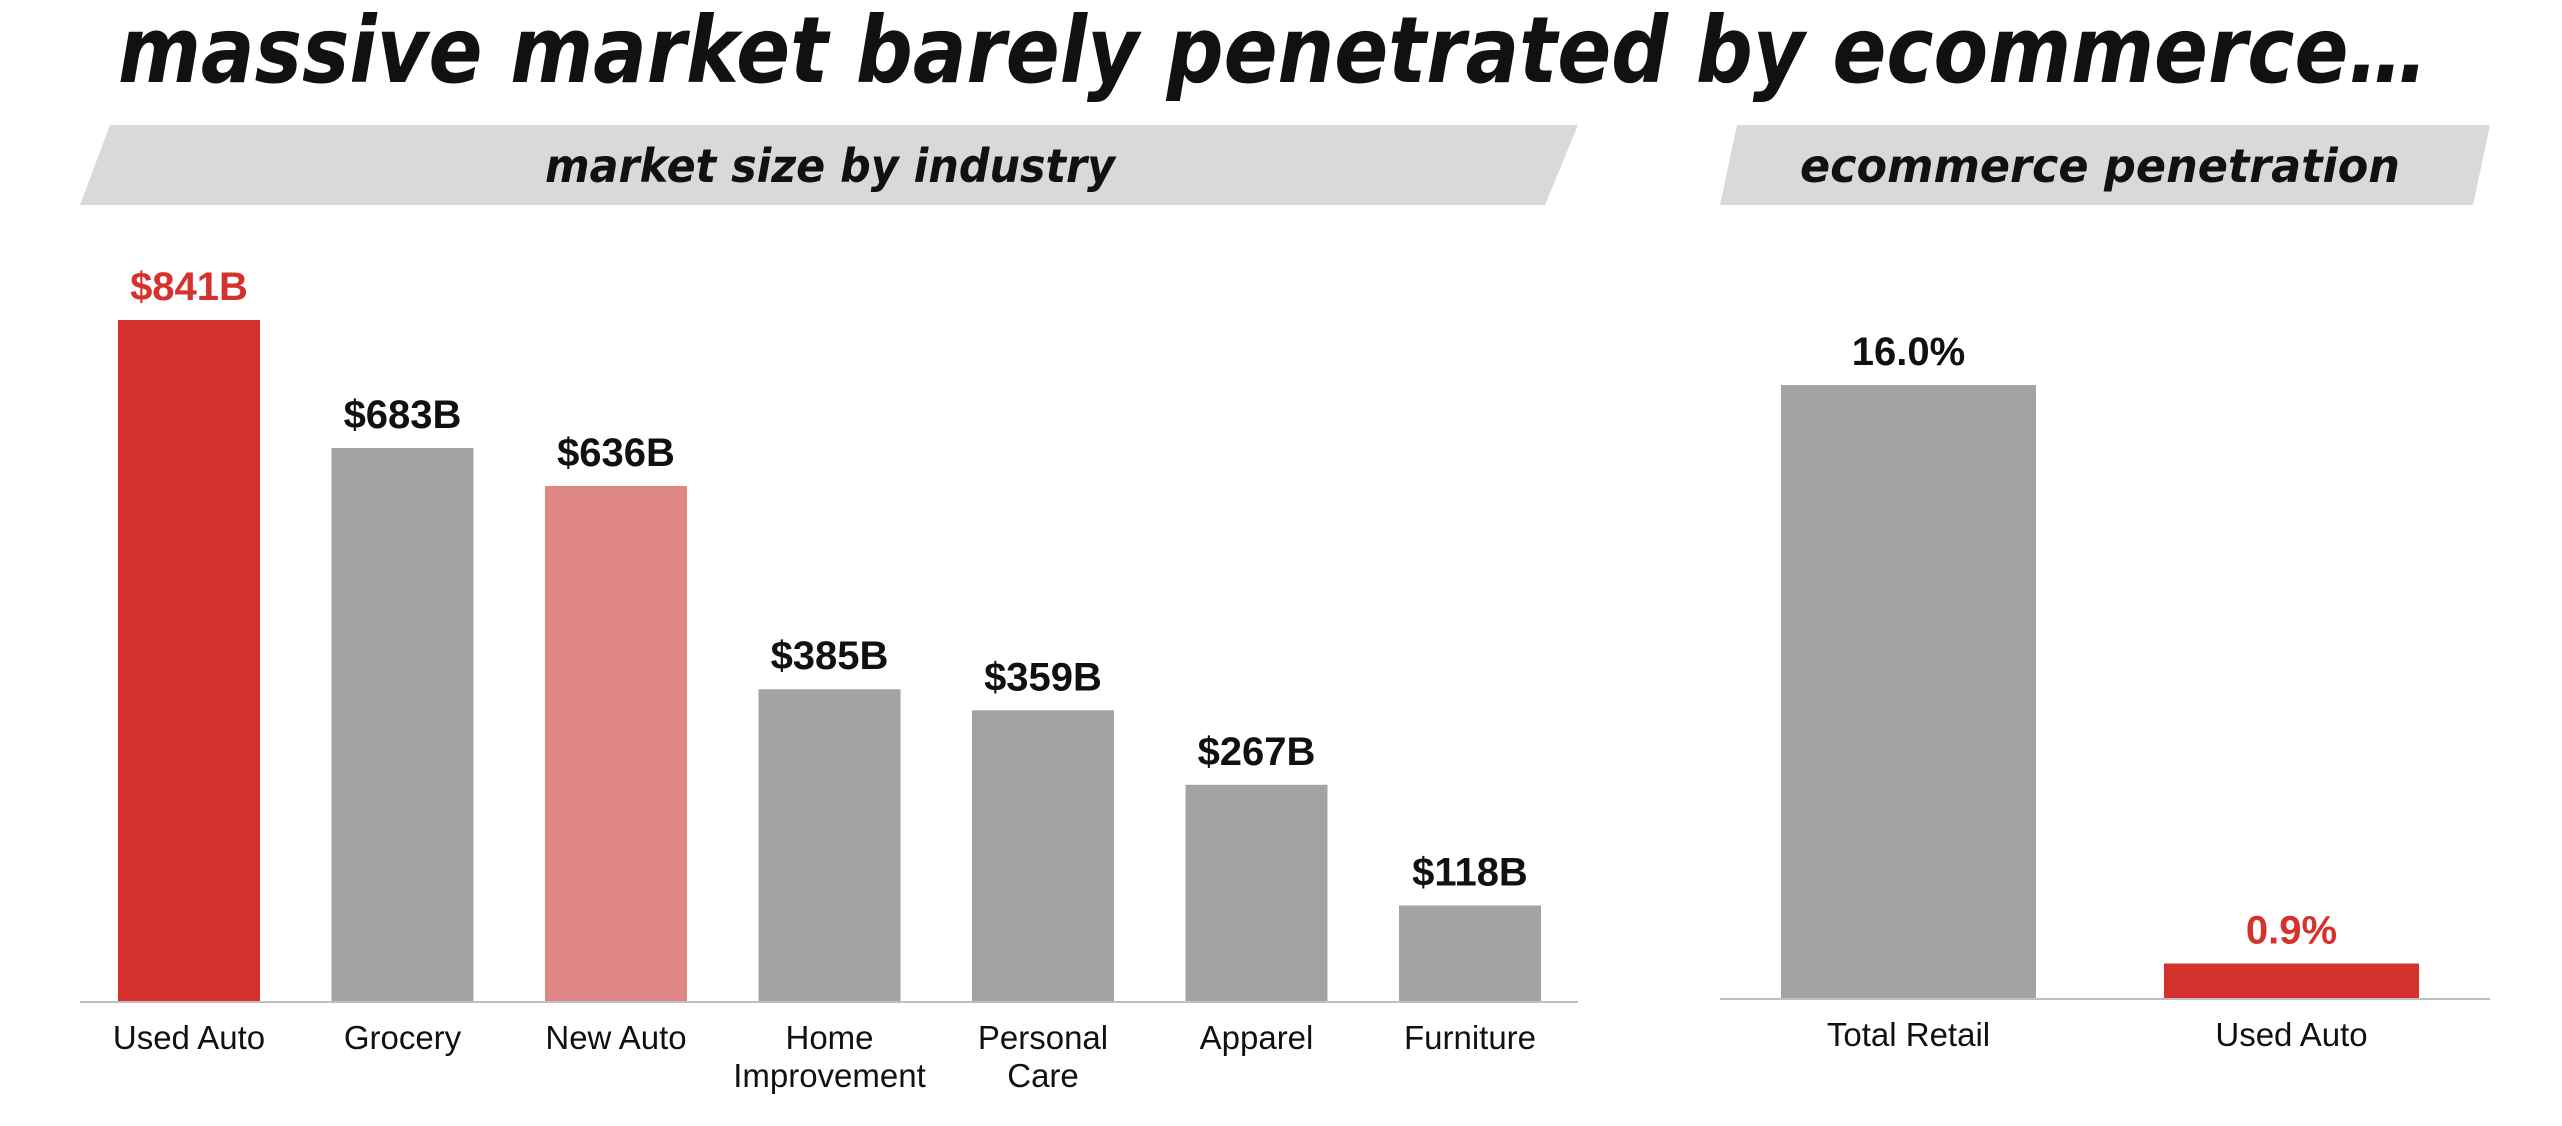  What do you see at coordinates (616, 453) in the screenshot?
I see `market-size-value-label-new-auto: $636B` at bounding box center [616, 453].